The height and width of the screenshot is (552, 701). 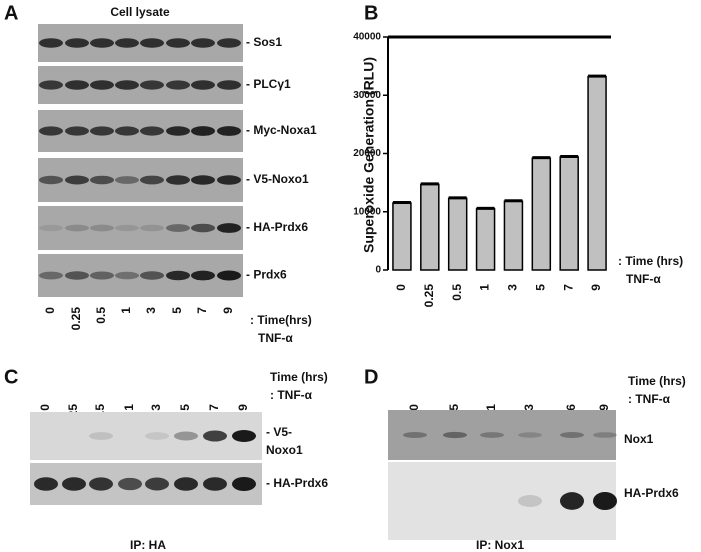 What do you see at coordinates (148, 545) in the screenshot?
I see `footer: IP: HA` at bounding box center [148, 545].